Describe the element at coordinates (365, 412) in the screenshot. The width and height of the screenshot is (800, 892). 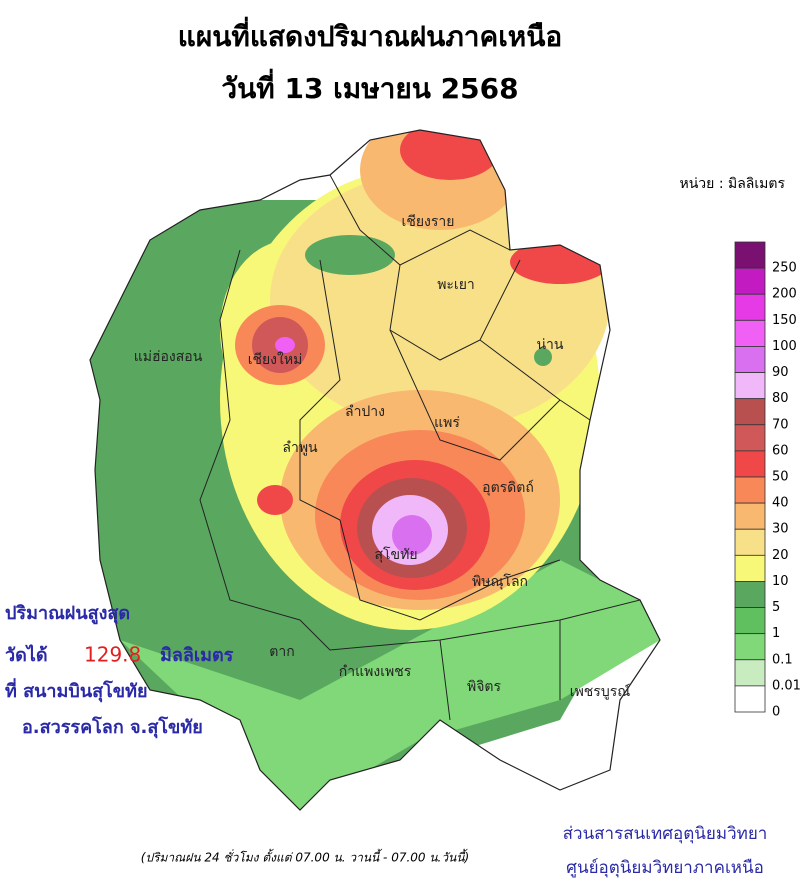
I see `province-label: ลำปาง` at that location.